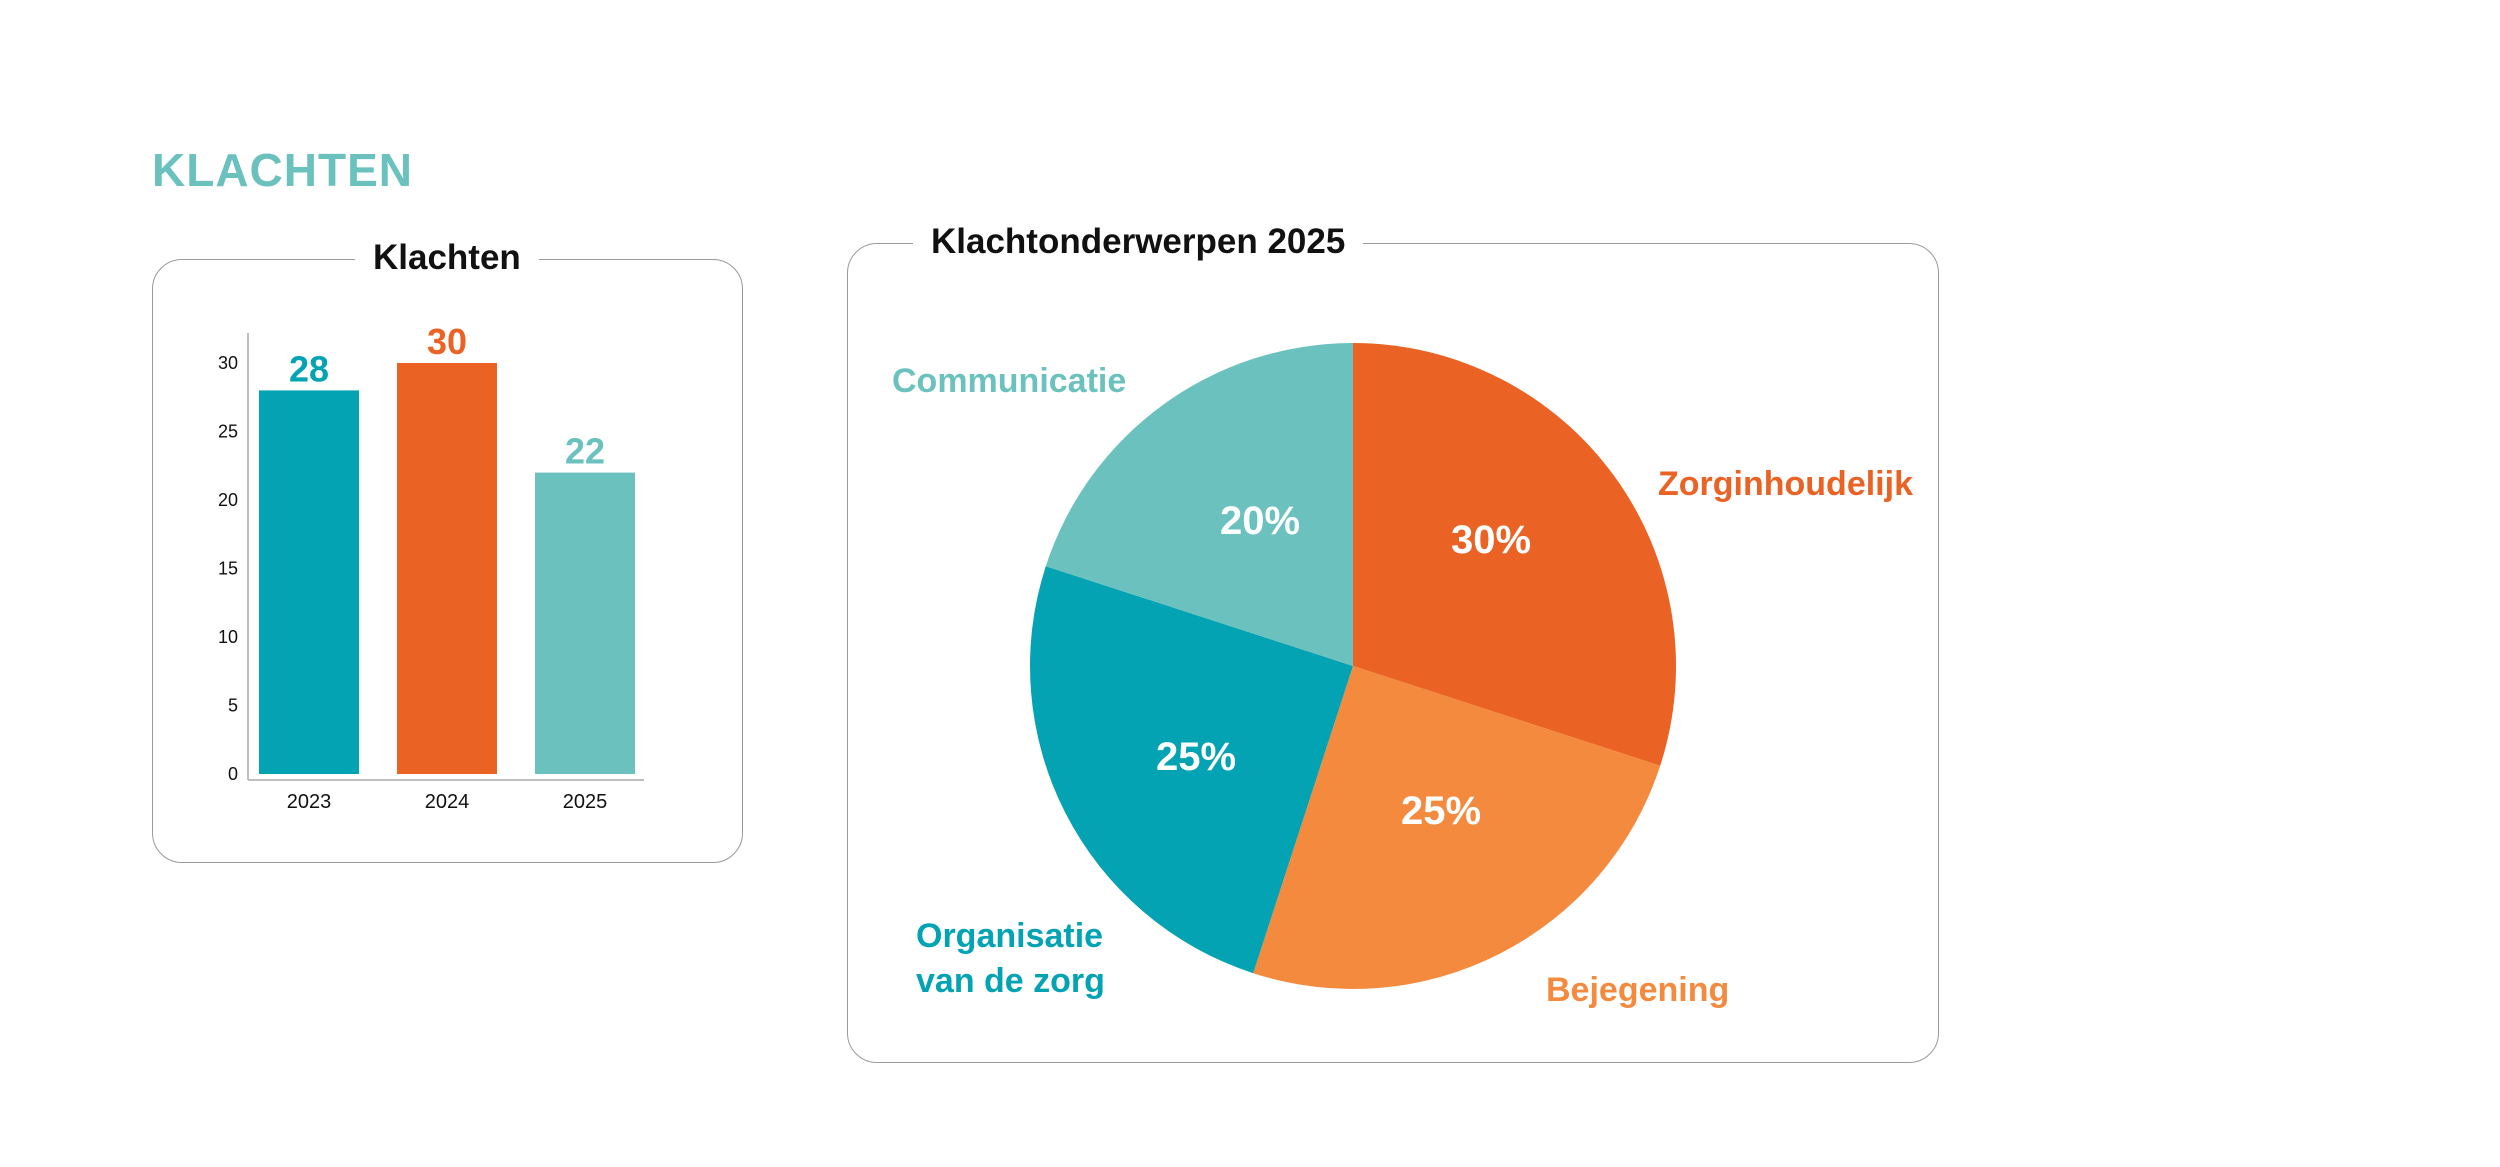  I want to click on y-tick-label: 30, so click(228, 363).